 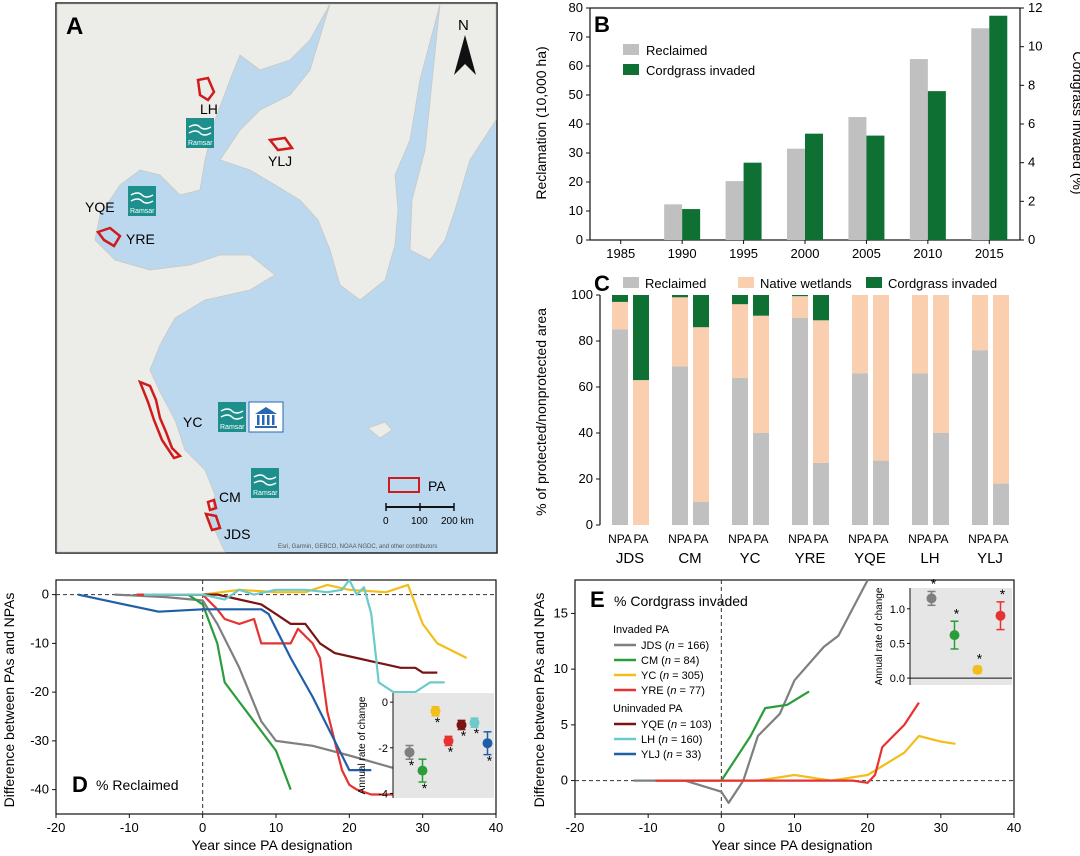 What do you see at coordinates (404, 485) in the screenshot?
I see `pa-legend-swatch` at bounding box center [404, 485].